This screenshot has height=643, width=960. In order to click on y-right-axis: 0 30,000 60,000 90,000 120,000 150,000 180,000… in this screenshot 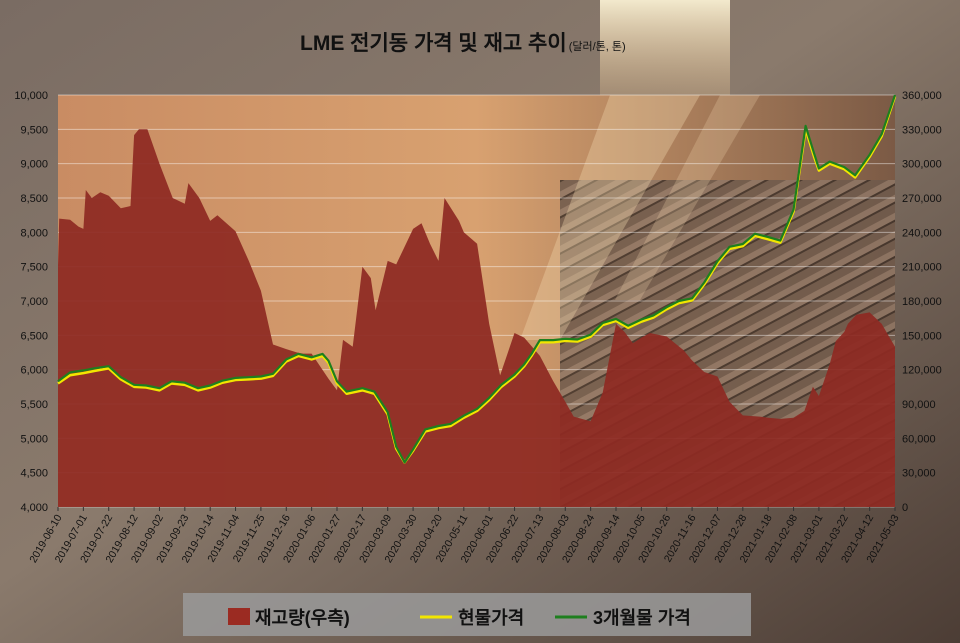, I will do `click(922, 302)`.